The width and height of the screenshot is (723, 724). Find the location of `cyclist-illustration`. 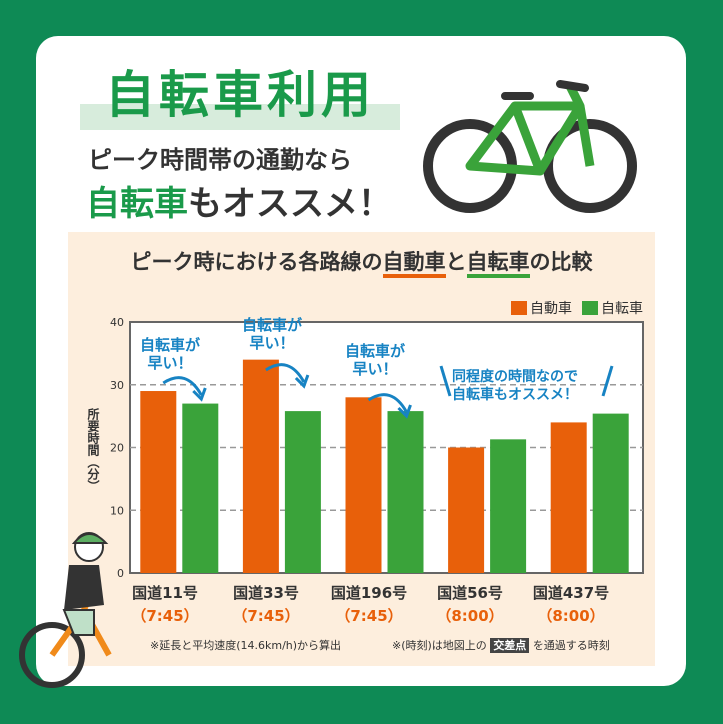

cyclist-illustration is located at coordinates (65, 610).